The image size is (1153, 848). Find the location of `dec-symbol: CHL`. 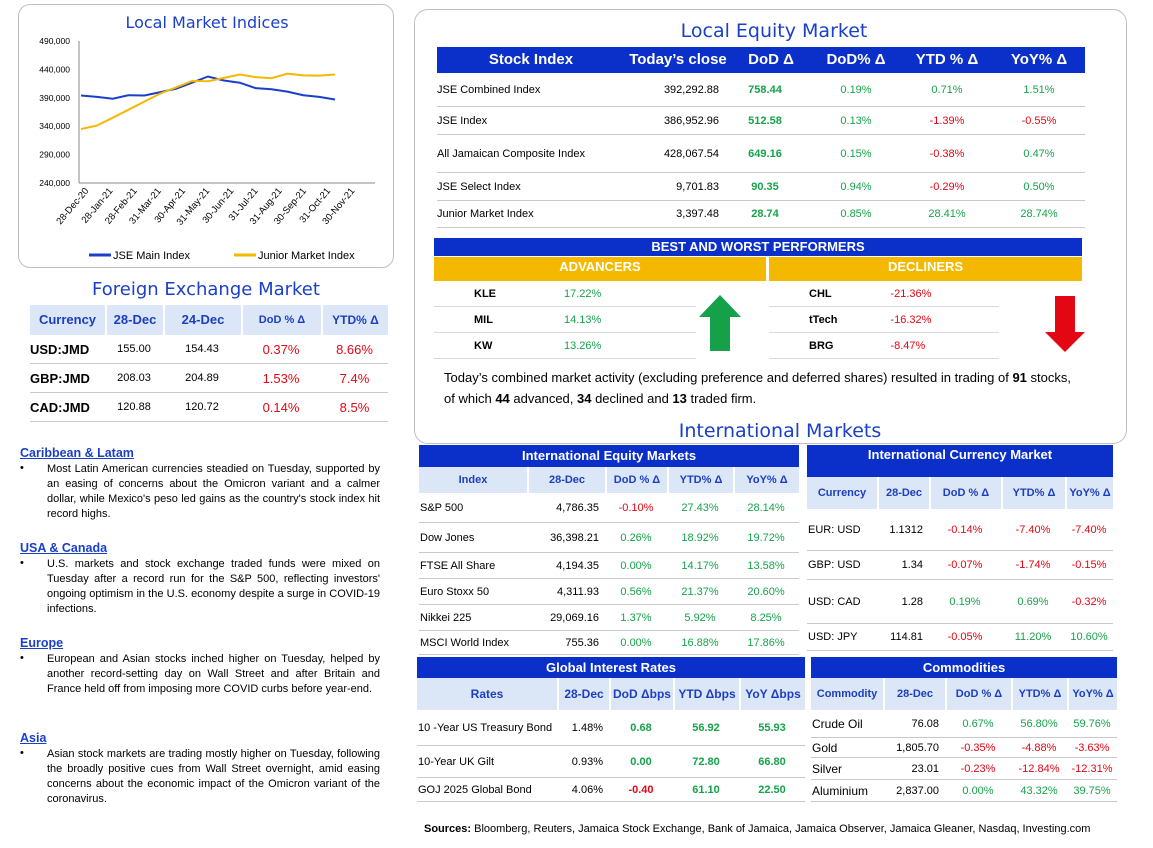

dec-symbol: CHL is located at coordinates (820, 293).